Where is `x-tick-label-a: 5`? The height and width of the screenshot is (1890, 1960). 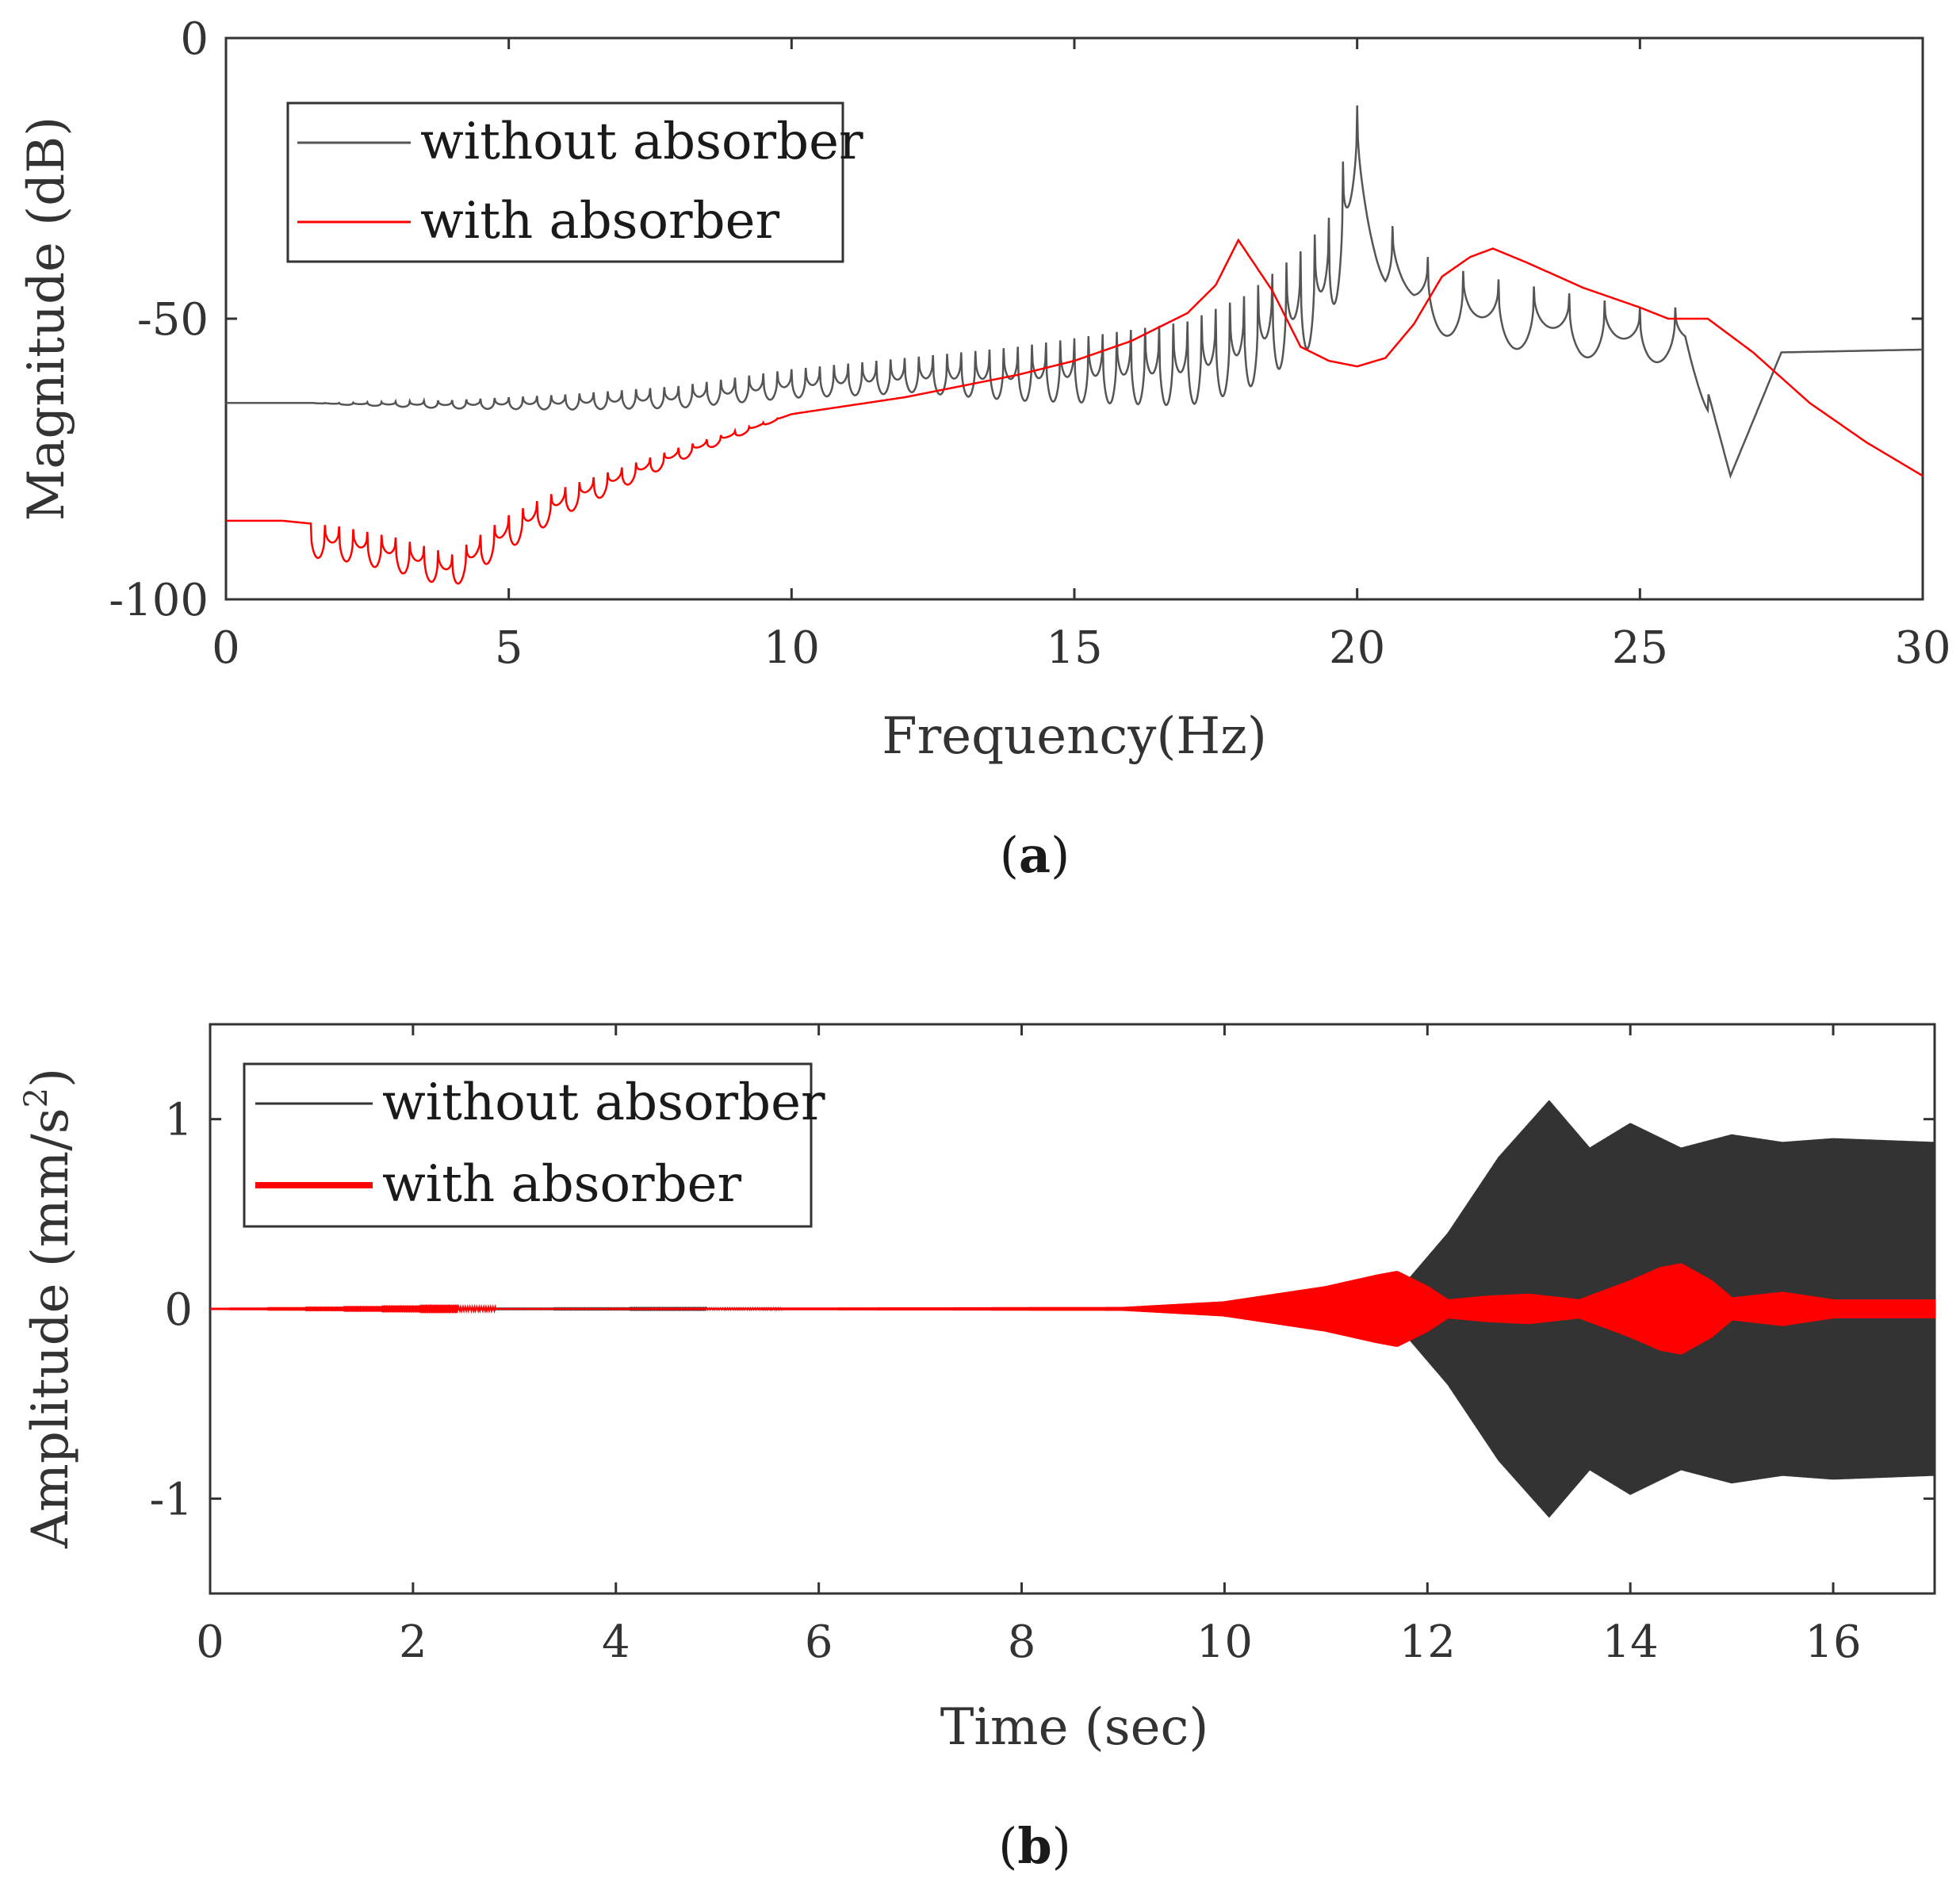
x-tick-label-a: 5 is located at coordinates (509, 648).